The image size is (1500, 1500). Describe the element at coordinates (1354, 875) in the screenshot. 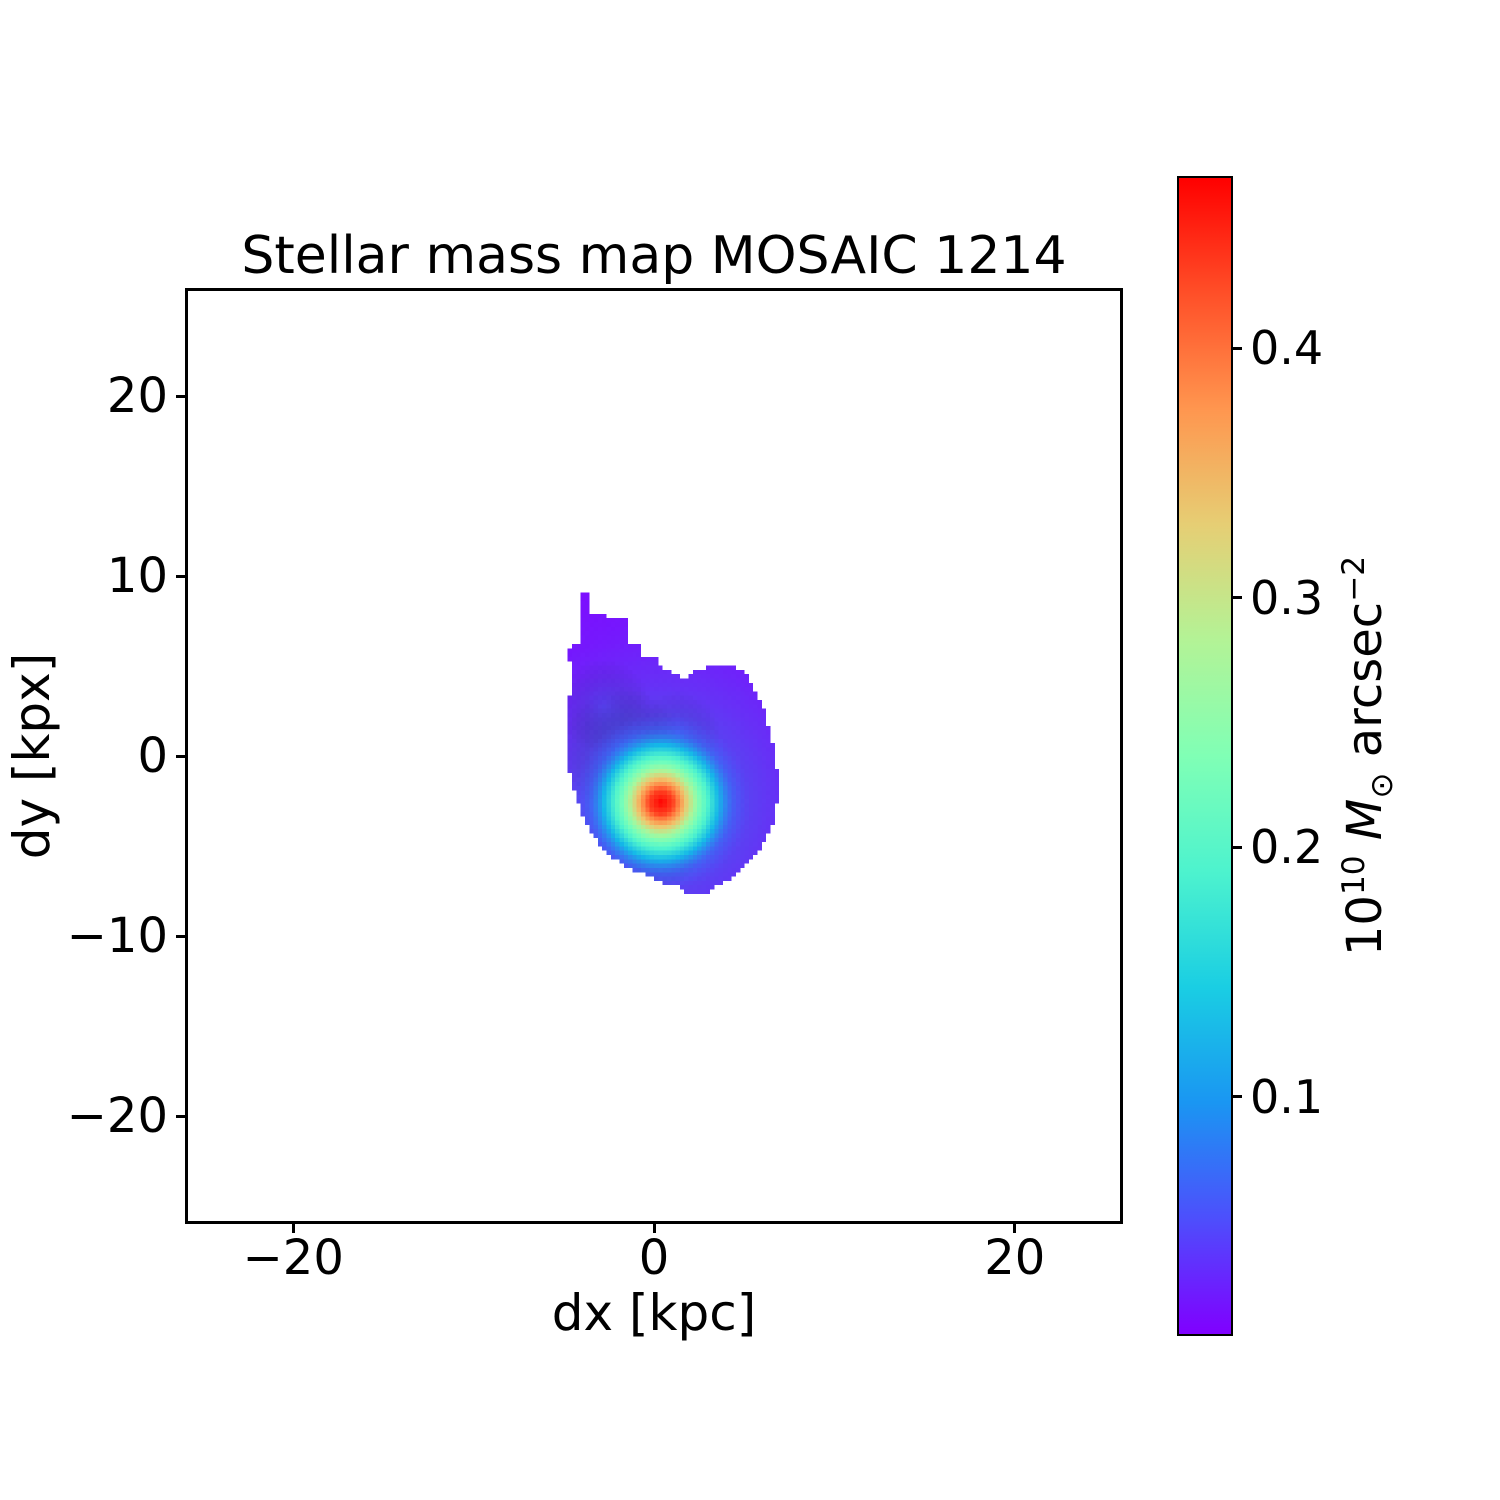

I see `cb-label-exponent: 10` at that location.